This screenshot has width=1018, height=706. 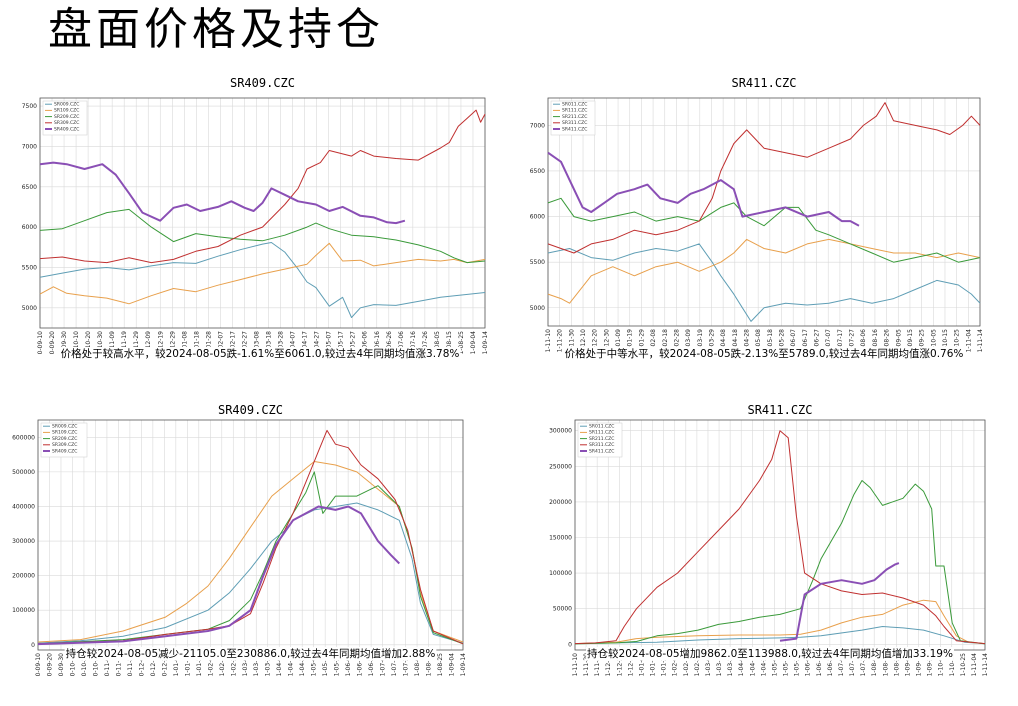 What do you see at coordinates (830, 665) in the screenshot?
I see `x-tick-label: 1-06-27` at bounding box center [830, 665].